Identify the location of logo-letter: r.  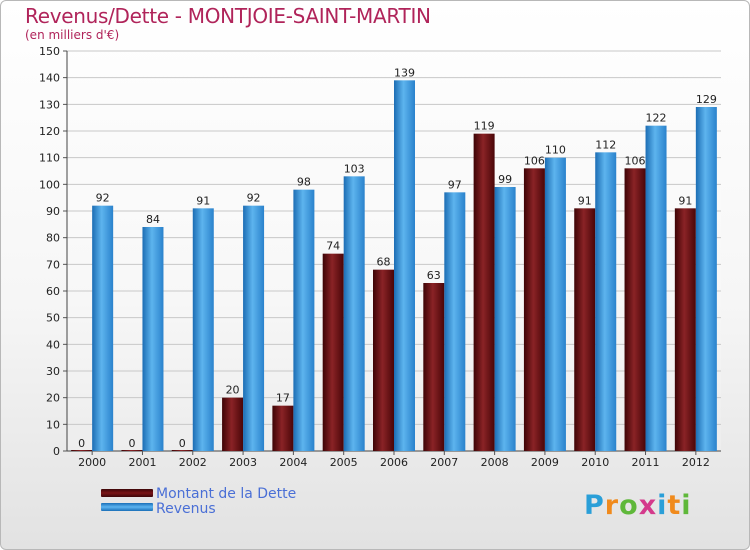
(612, 505).